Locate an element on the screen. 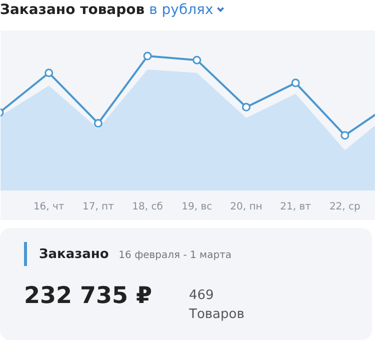 The width and height of the screenshot is (380, 350). text: 16 февраля - 1 марта is located at coordinates (175, 255).